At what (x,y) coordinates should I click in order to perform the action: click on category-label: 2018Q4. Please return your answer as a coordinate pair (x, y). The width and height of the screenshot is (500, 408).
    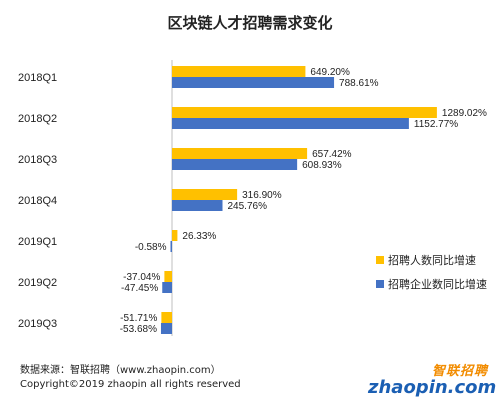
    Looking at the image, I should click on (37, 201).